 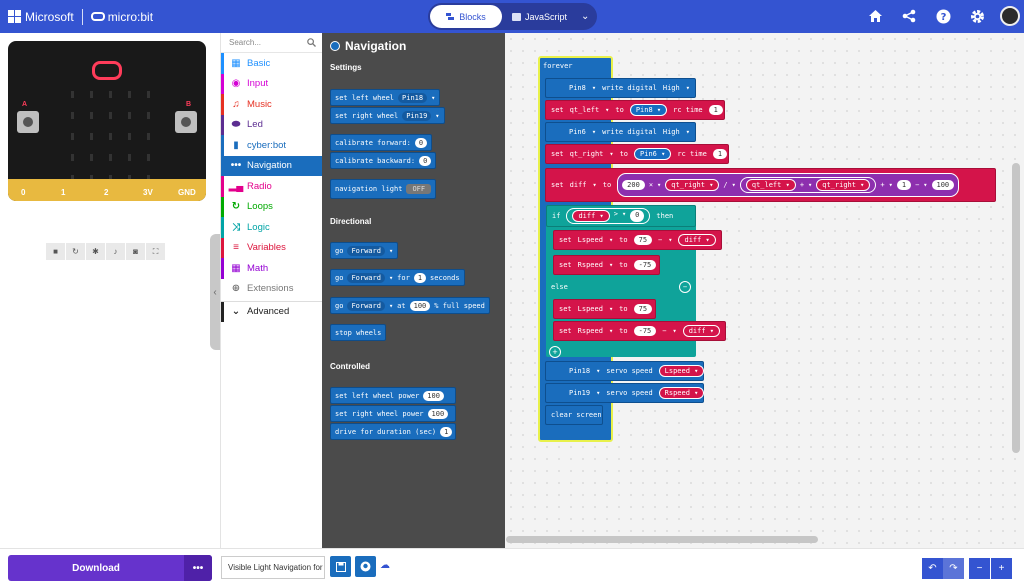 What do you see at coordinates (385, 97) in the screenshot?
I see `block-set-left-wheel: set left wheel Pin18 ▾` at bounding box center [385, 97].